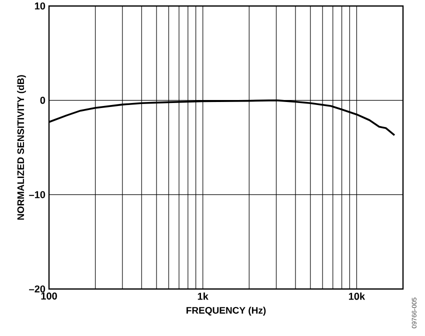 Image resolution: width=425 pixels, height=336 pixels. What do you see at coordinates (226, 311) in the screenshot?
I see `x-axis-title: FREQUENCY (Hz)` at bounding box center [226, 311].